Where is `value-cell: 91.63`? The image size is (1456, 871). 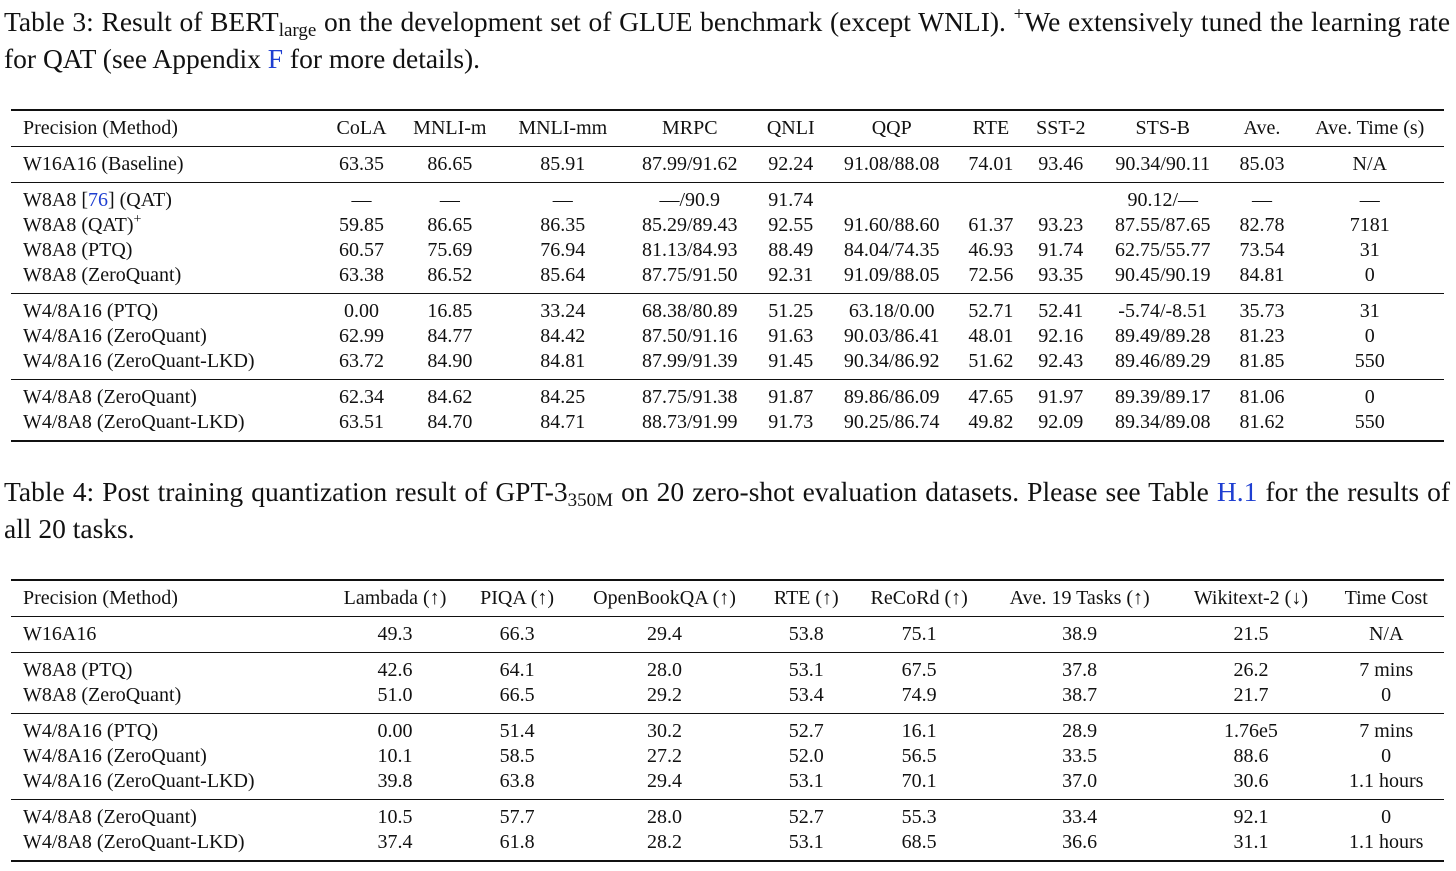
value-cell: 91.63 is located at coordinates (791, 336).